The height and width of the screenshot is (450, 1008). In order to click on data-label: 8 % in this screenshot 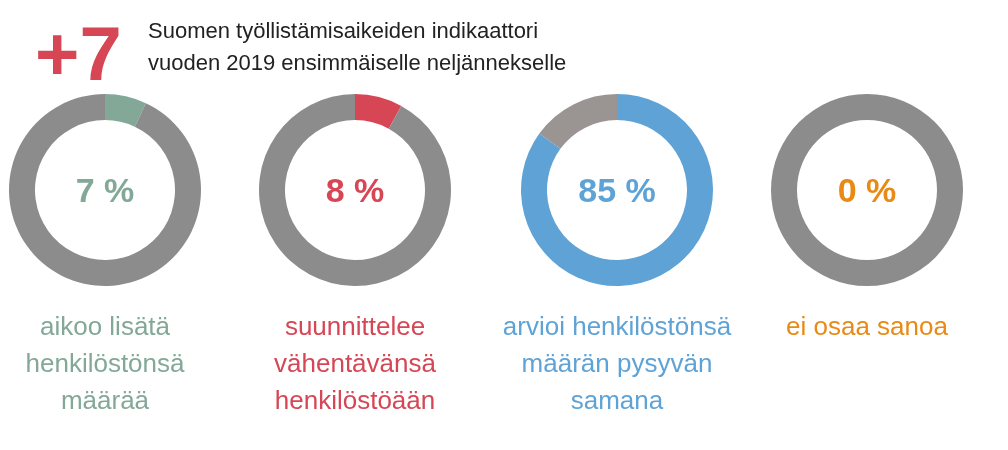, I will do `click(355, 190)`.